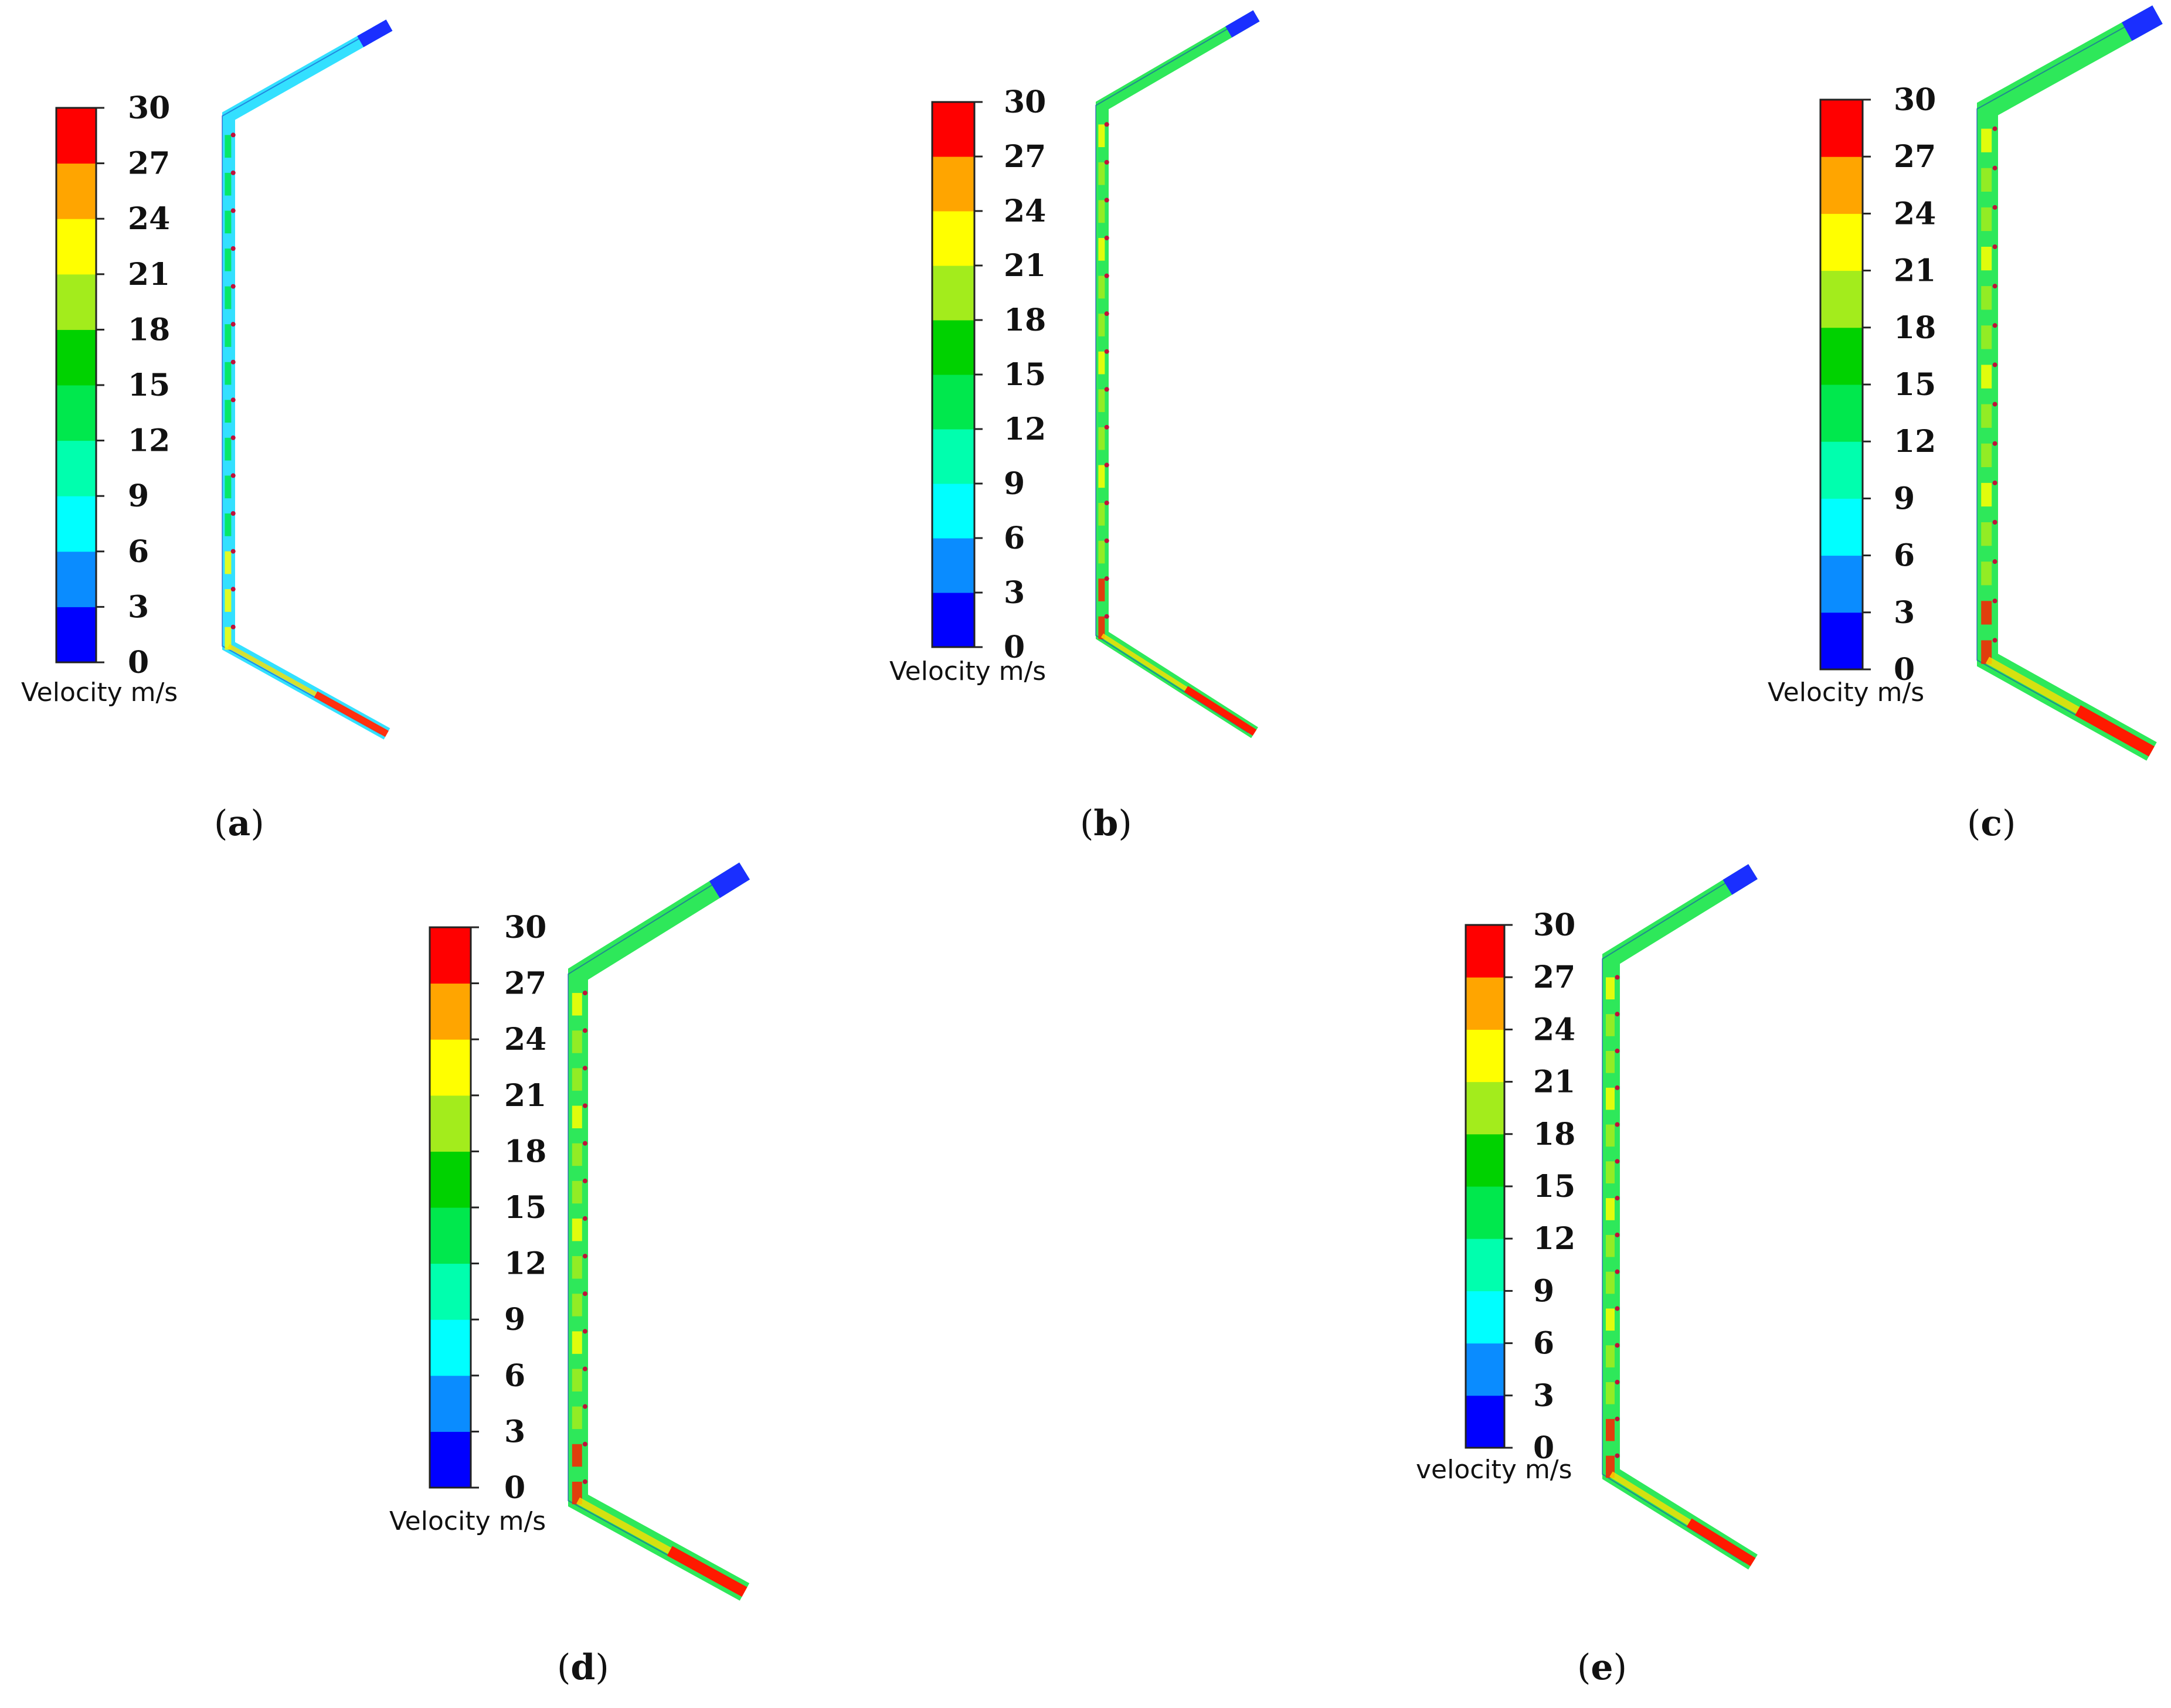  Describe the element at coordinates (967, 671) in the screenshot. I see `legend-title: Velocity m/s` at that location.